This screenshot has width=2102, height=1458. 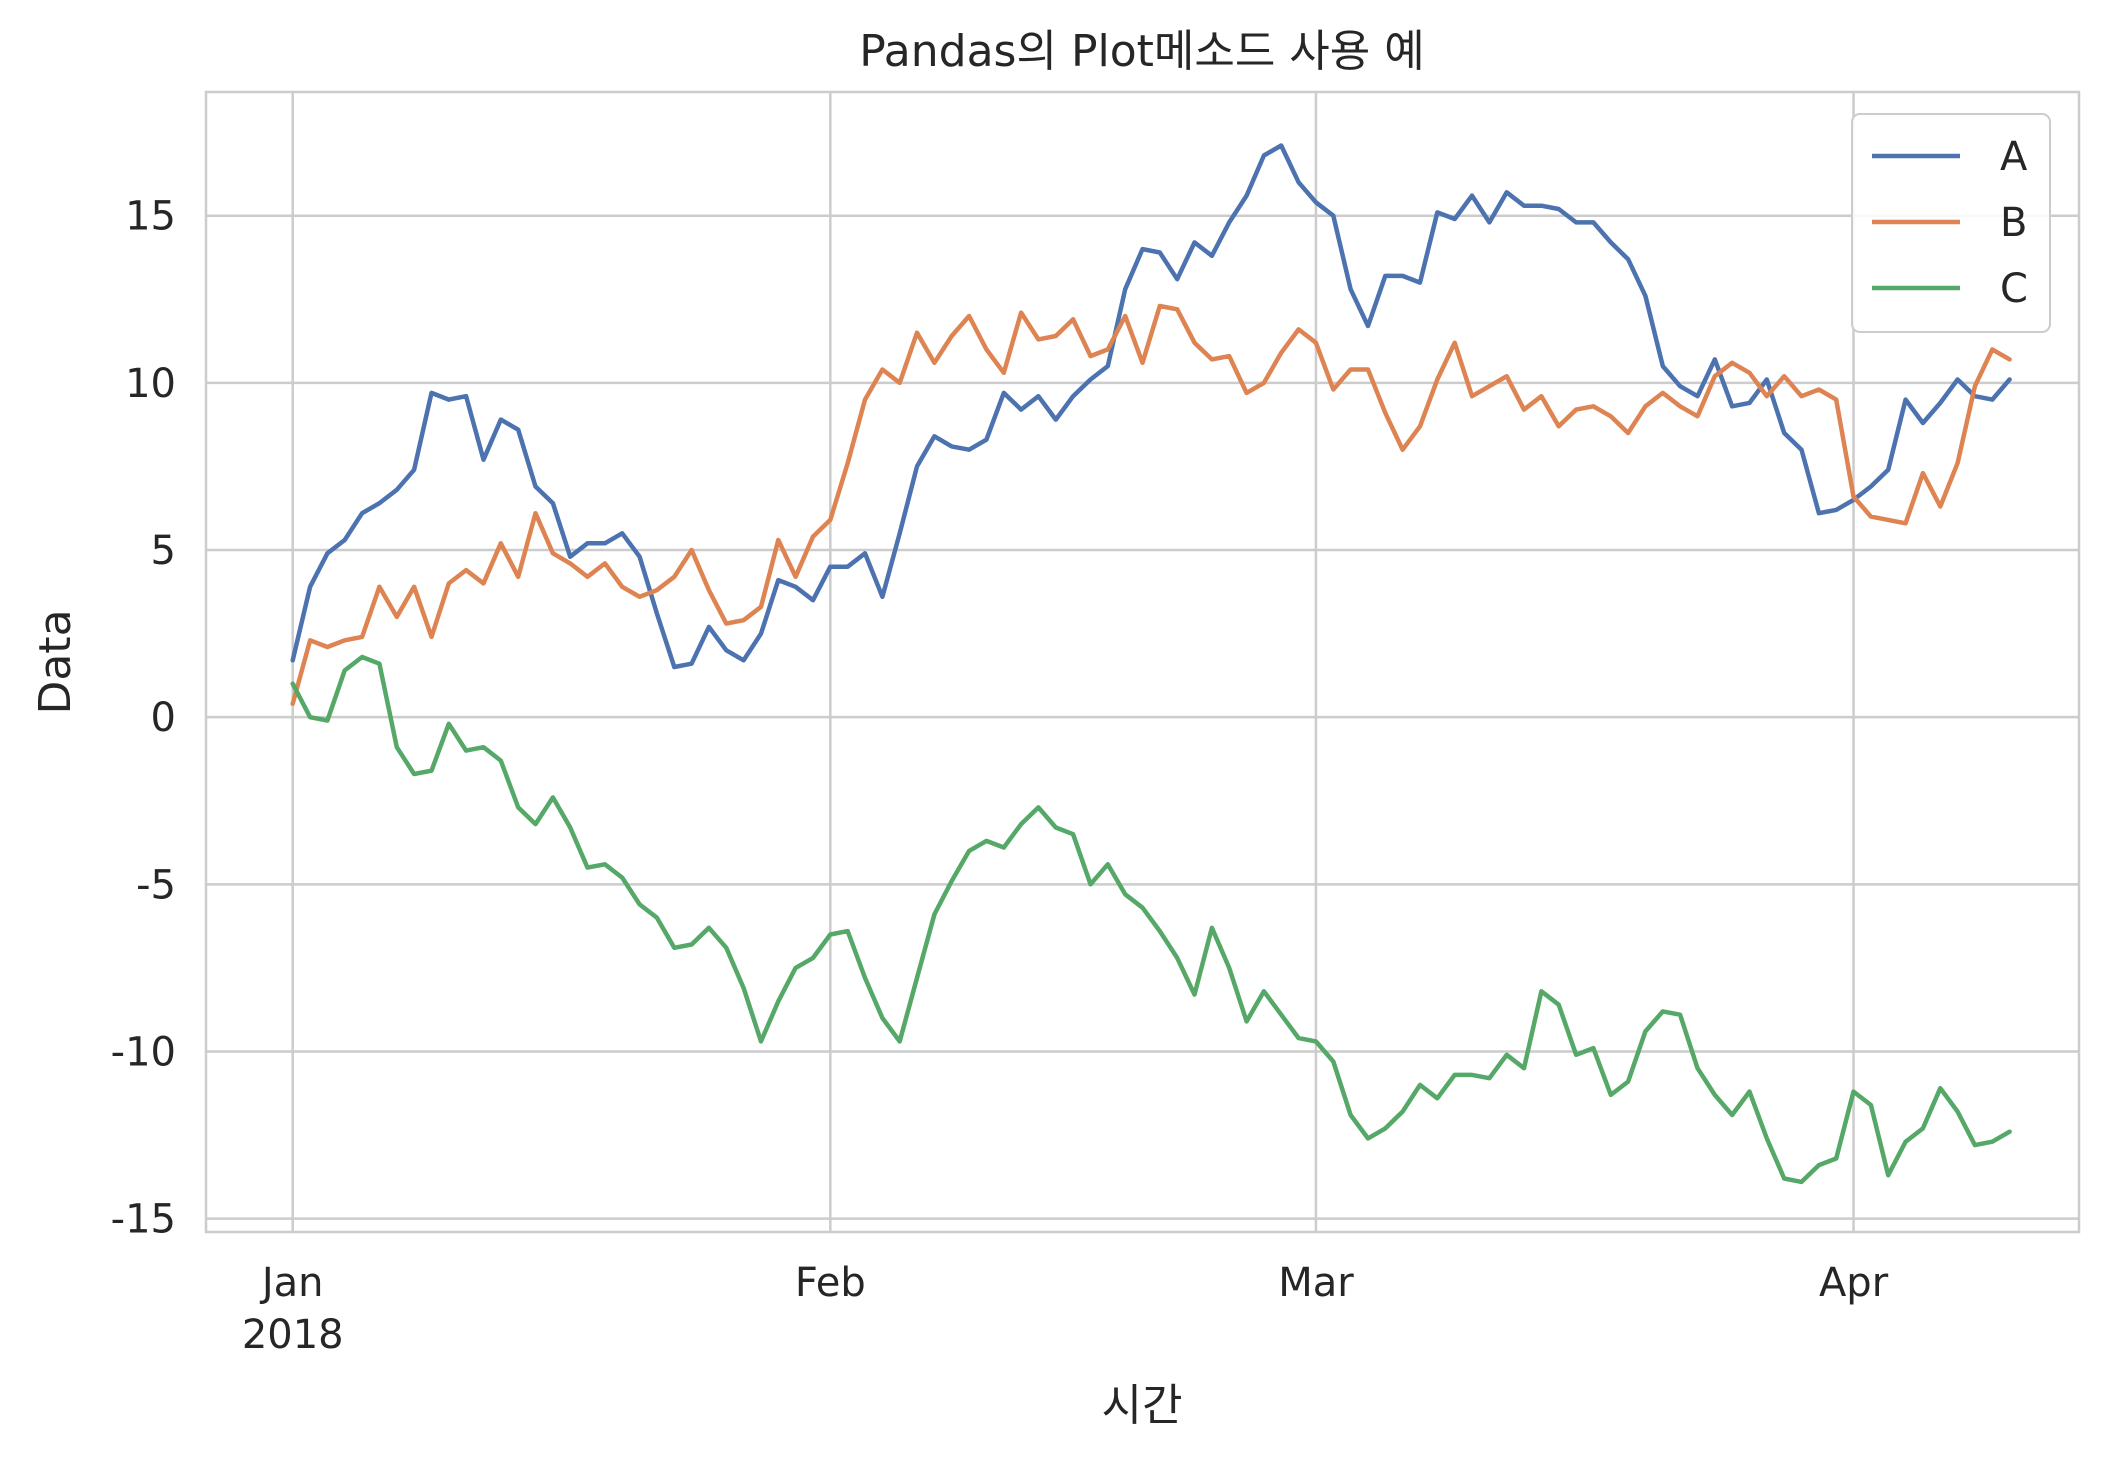 I want to click on y-axis-title: Data, so click(x=55, y=661).